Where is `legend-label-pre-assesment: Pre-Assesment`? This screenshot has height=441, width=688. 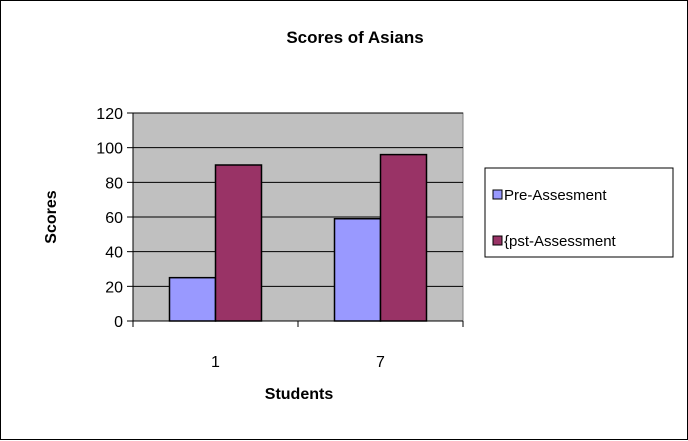
legend-label-pre-assesment: Pre-Assesment is located at coordinates (555, 195).